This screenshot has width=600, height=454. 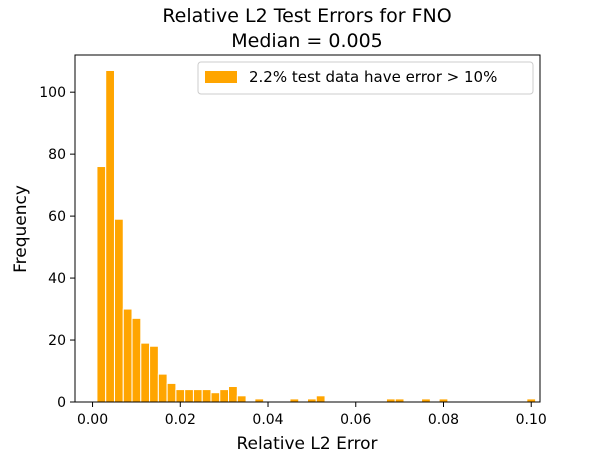 I want to click on x-axis-ticks: 0.00 0.02 0.04 0.06 0.08 0.10, so click(x=312, y=415).